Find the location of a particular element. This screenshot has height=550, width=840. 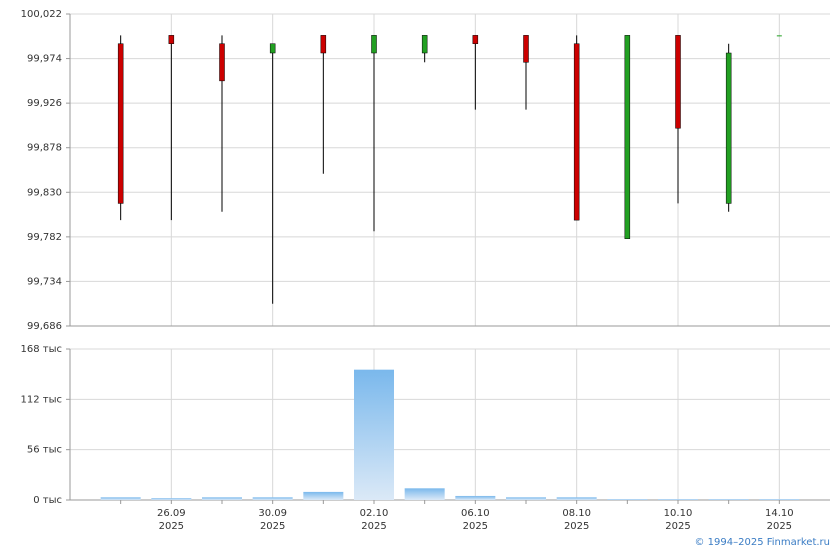

x-tick-label: 10.10 is located at coordinates (678, 513).